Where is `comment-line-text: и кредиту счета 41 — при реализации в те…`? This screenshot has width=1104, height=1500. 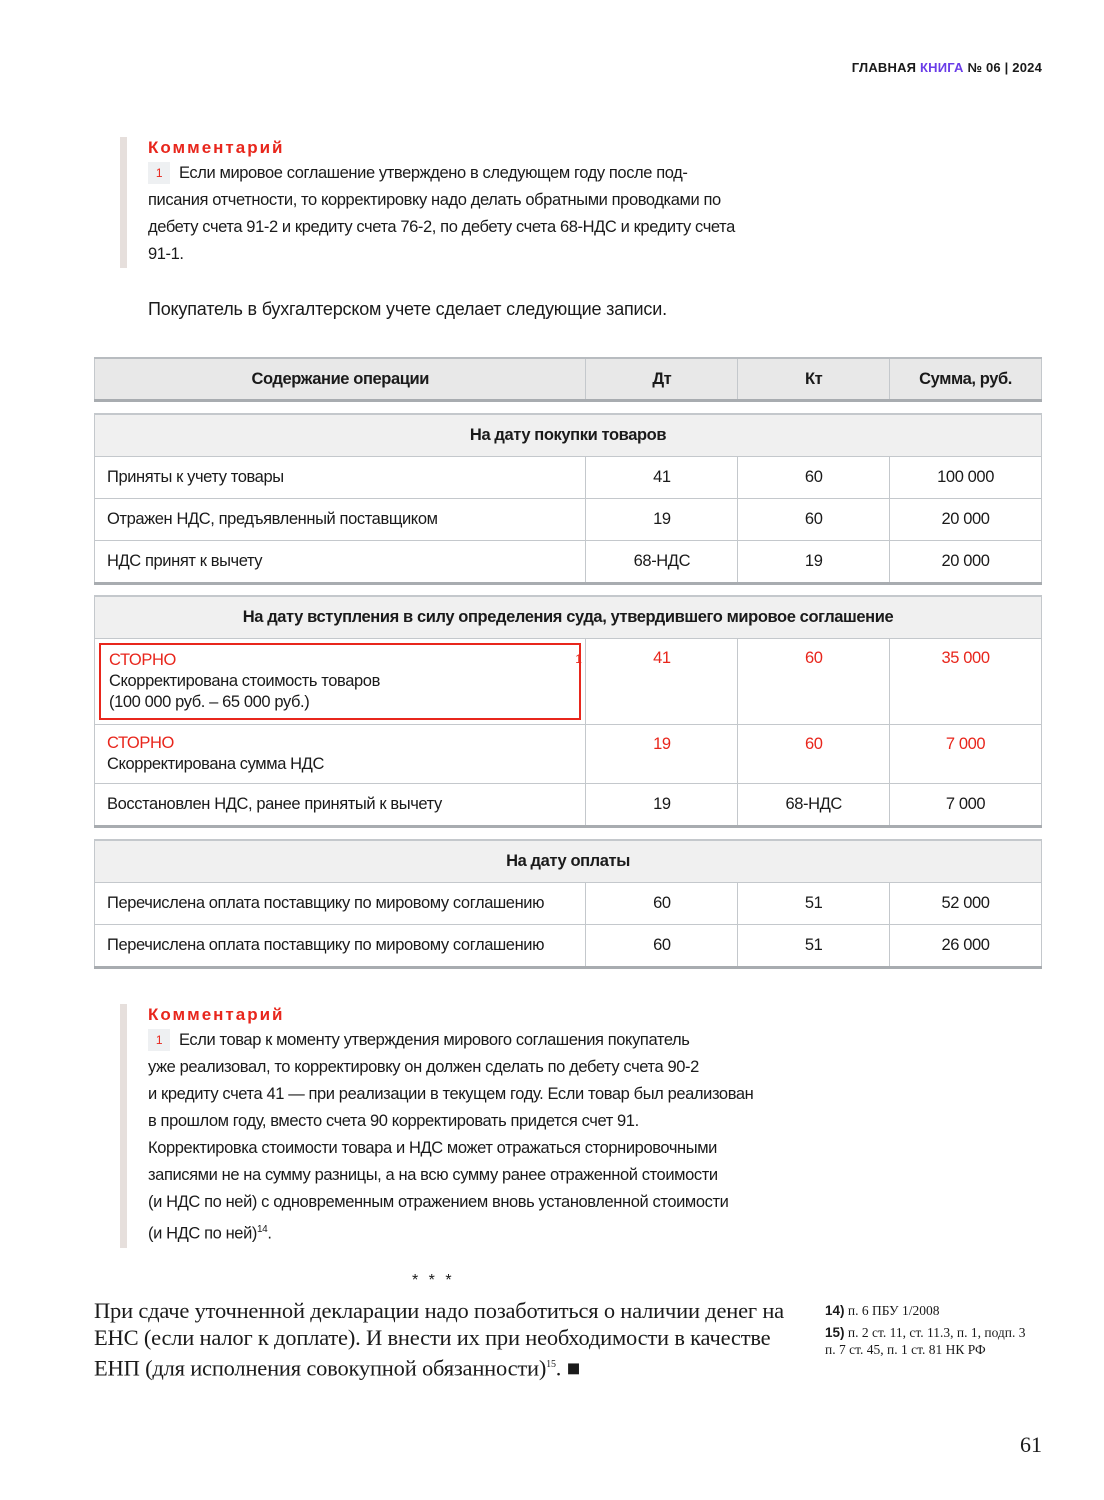
comment-line-text: и кредиту счета 41 — при реализации в те… is located at coordinates (451, 1094).